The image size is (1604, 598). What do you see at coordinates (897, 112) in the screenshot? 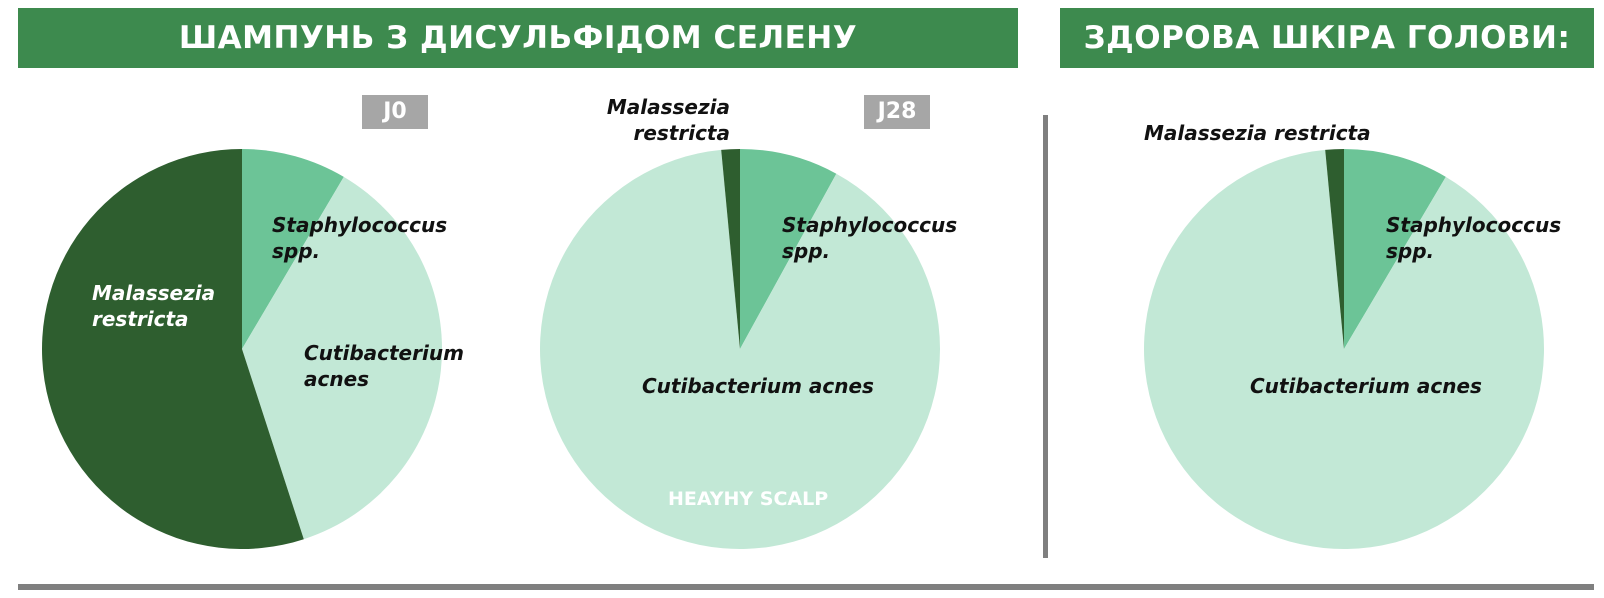
I see `timepoint-tag-j28: J28` at bounding box center [897, 112].